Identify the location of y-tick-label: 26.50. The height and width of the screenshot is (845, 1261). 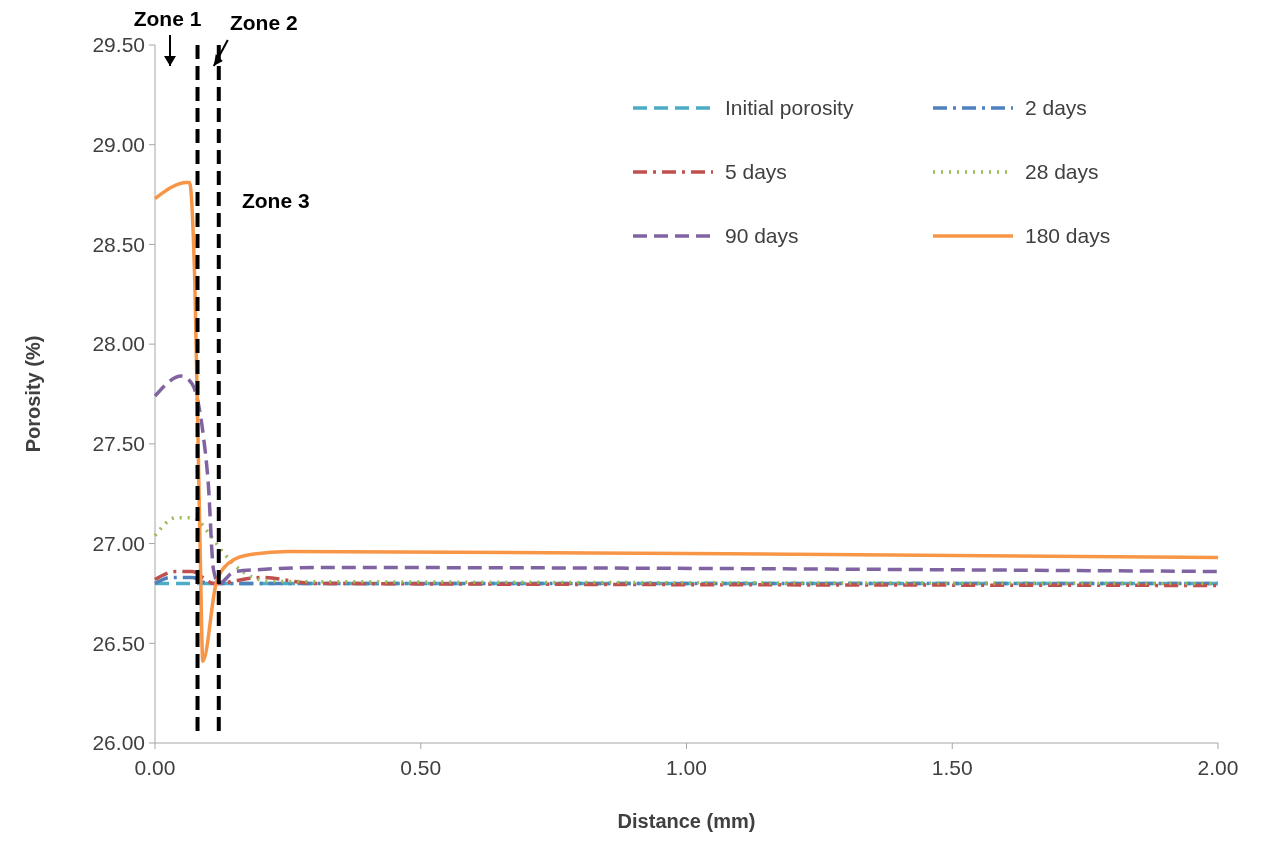
(118, 643).